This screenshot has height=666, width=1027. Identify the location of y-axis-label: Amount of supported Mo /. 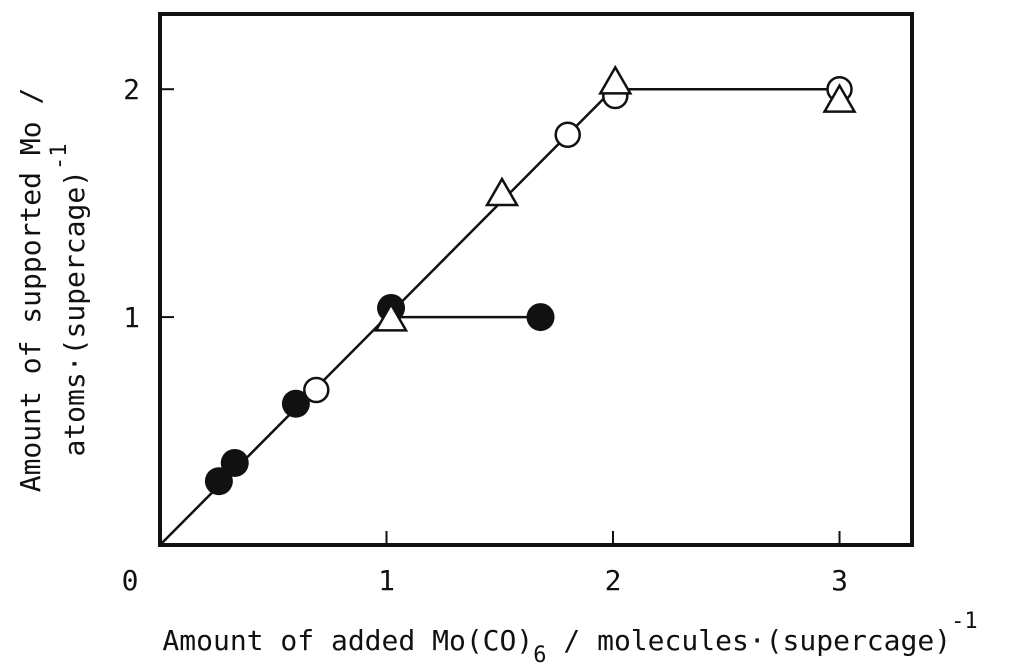
(30, 290).